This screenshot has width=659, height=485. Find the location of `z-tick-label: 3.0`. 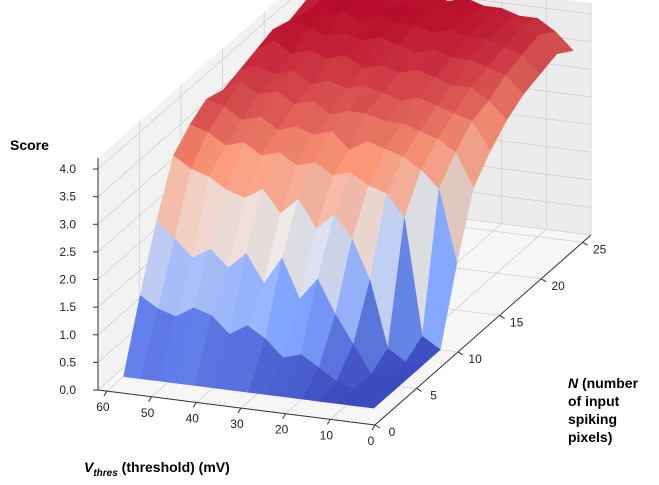

z-tick-label: 3.0 is located at coordinates (67, 224).